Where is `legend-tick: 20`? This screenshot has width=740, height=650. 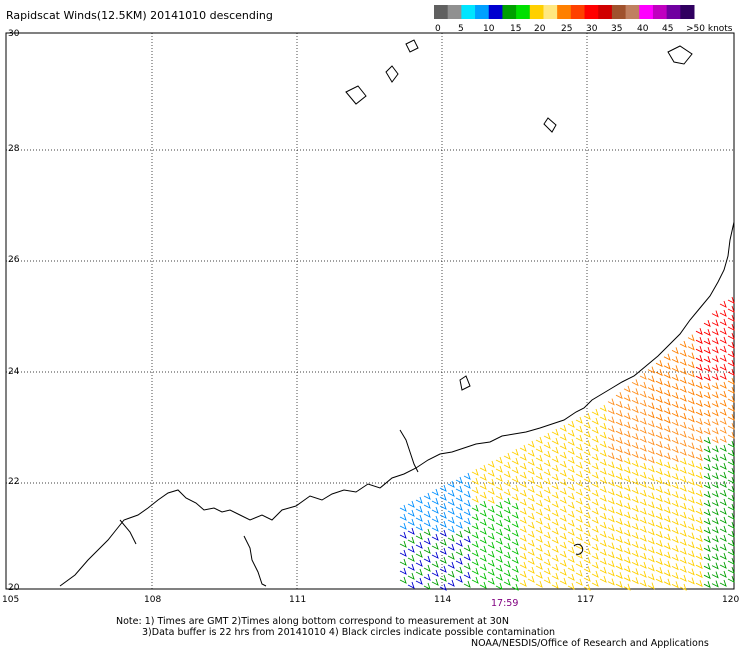 legend-tick: 20 is located at coordinates (540, 29).